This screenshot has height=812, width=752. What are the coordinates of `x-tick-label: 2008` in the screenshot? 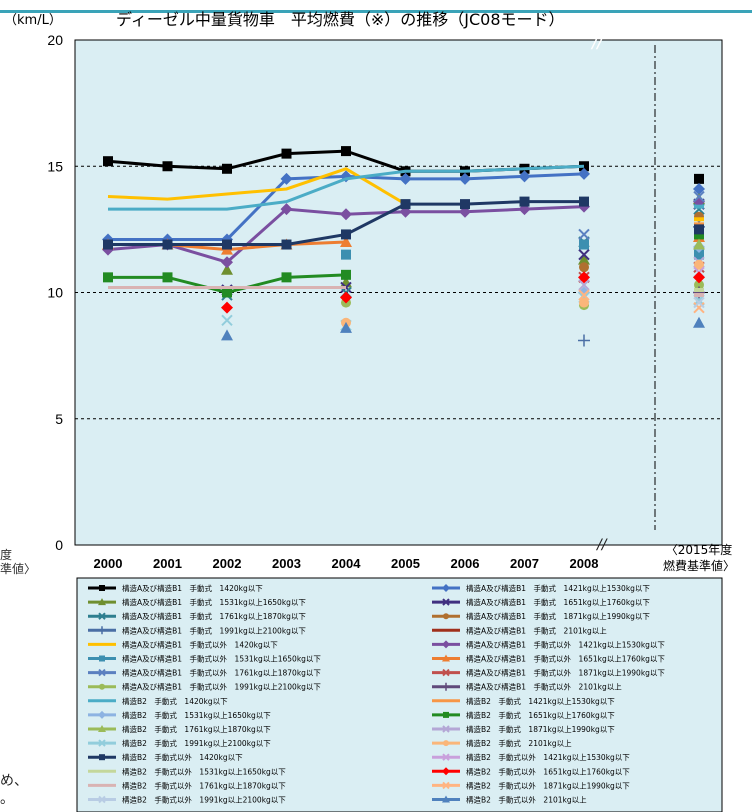 It's located at (584, 563).